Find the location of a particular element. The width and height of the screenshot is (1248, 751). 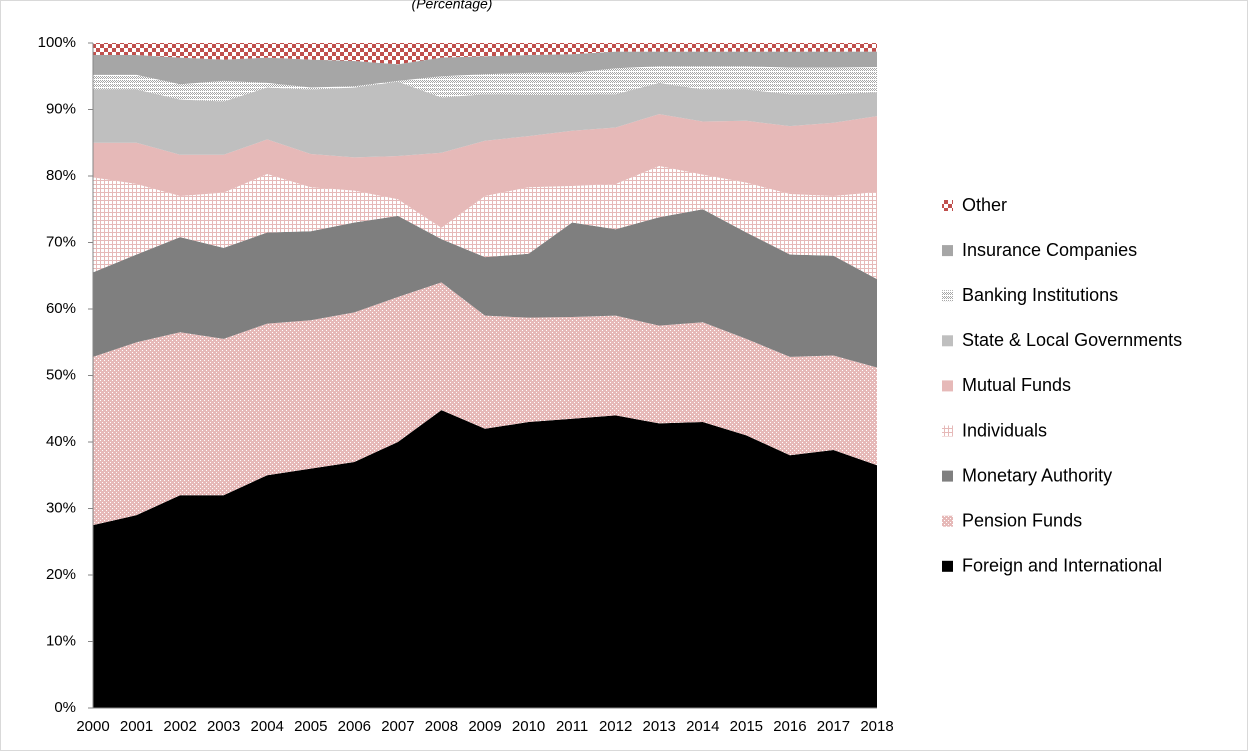

y-tick-label: 80% is located at coordinates (61, 175).